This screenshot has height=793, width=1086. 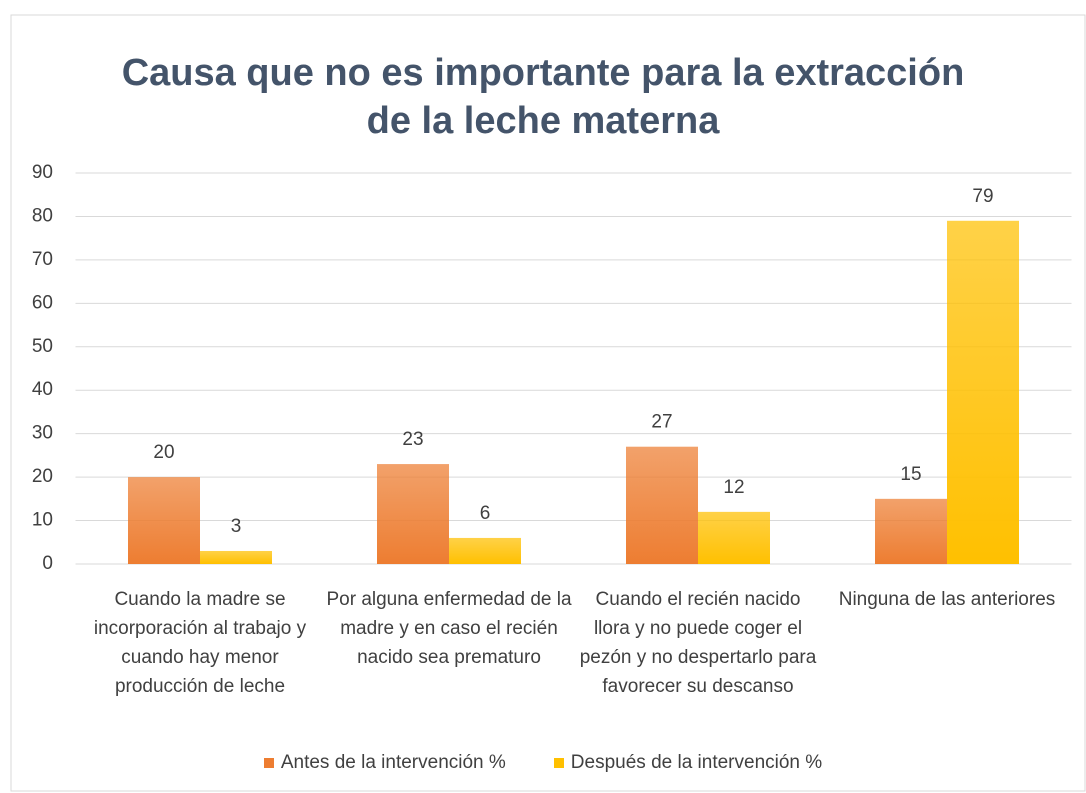 What do you see at coordinates (661, 422) in the screenshot?
I see `data-label: 27` at bounding box center [661, 422].